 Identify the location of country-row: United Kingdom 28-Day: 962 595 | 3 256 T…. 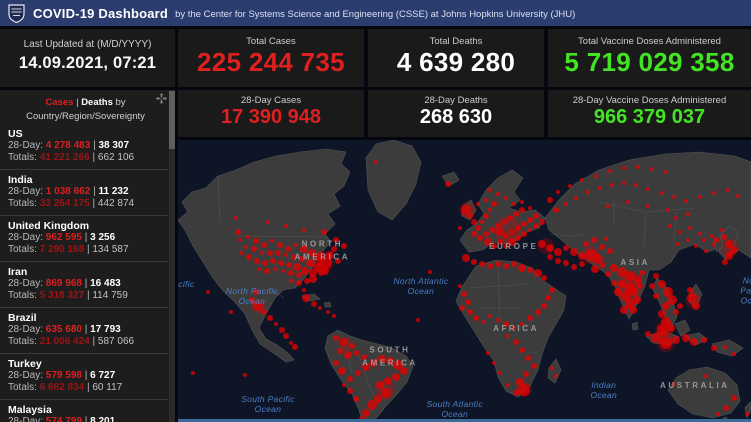
(84, 239).